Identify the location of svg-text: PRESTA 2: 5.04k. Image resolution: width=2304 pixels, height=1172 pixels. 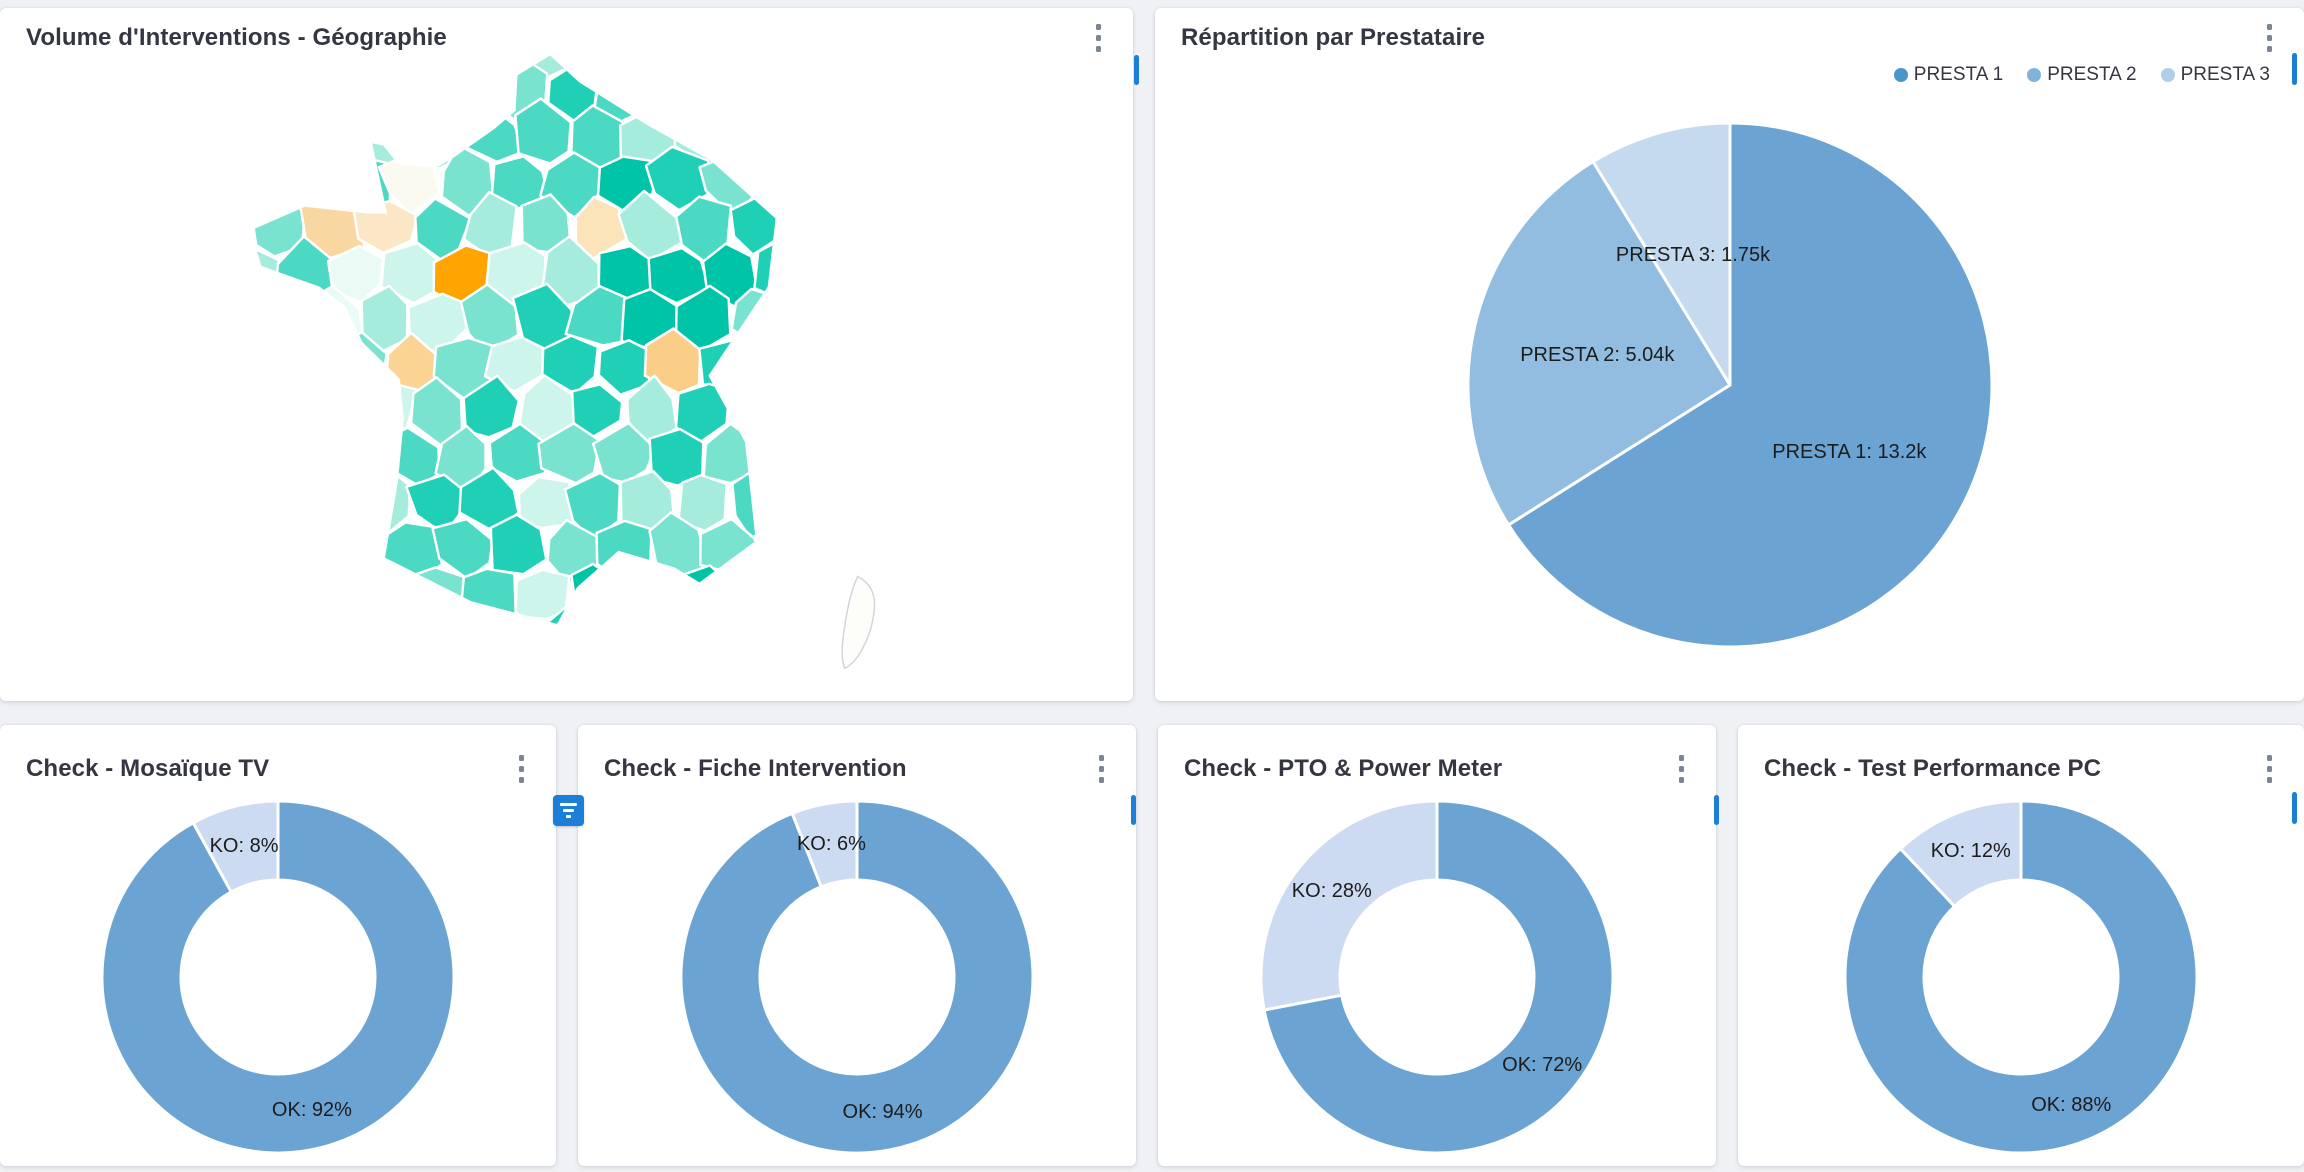
(1597, 355).